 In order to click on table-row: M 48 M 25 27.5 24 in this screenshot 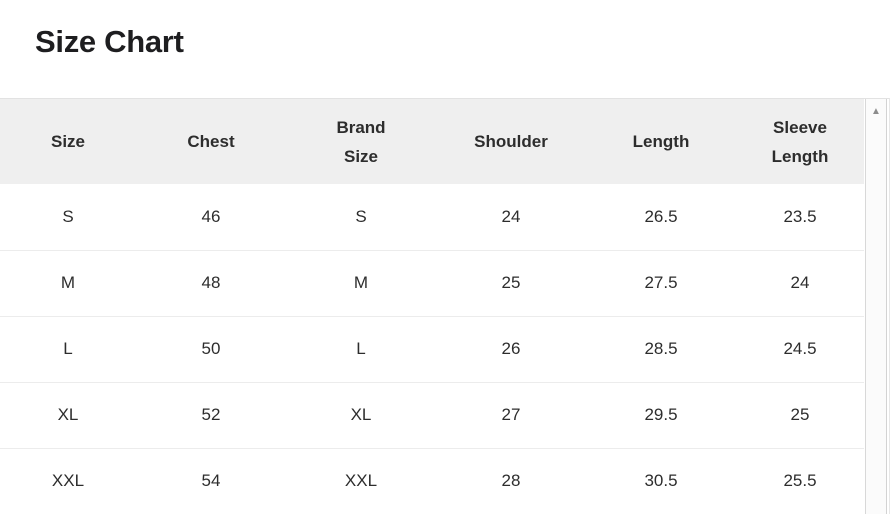, I will do `click(432, 283)`.